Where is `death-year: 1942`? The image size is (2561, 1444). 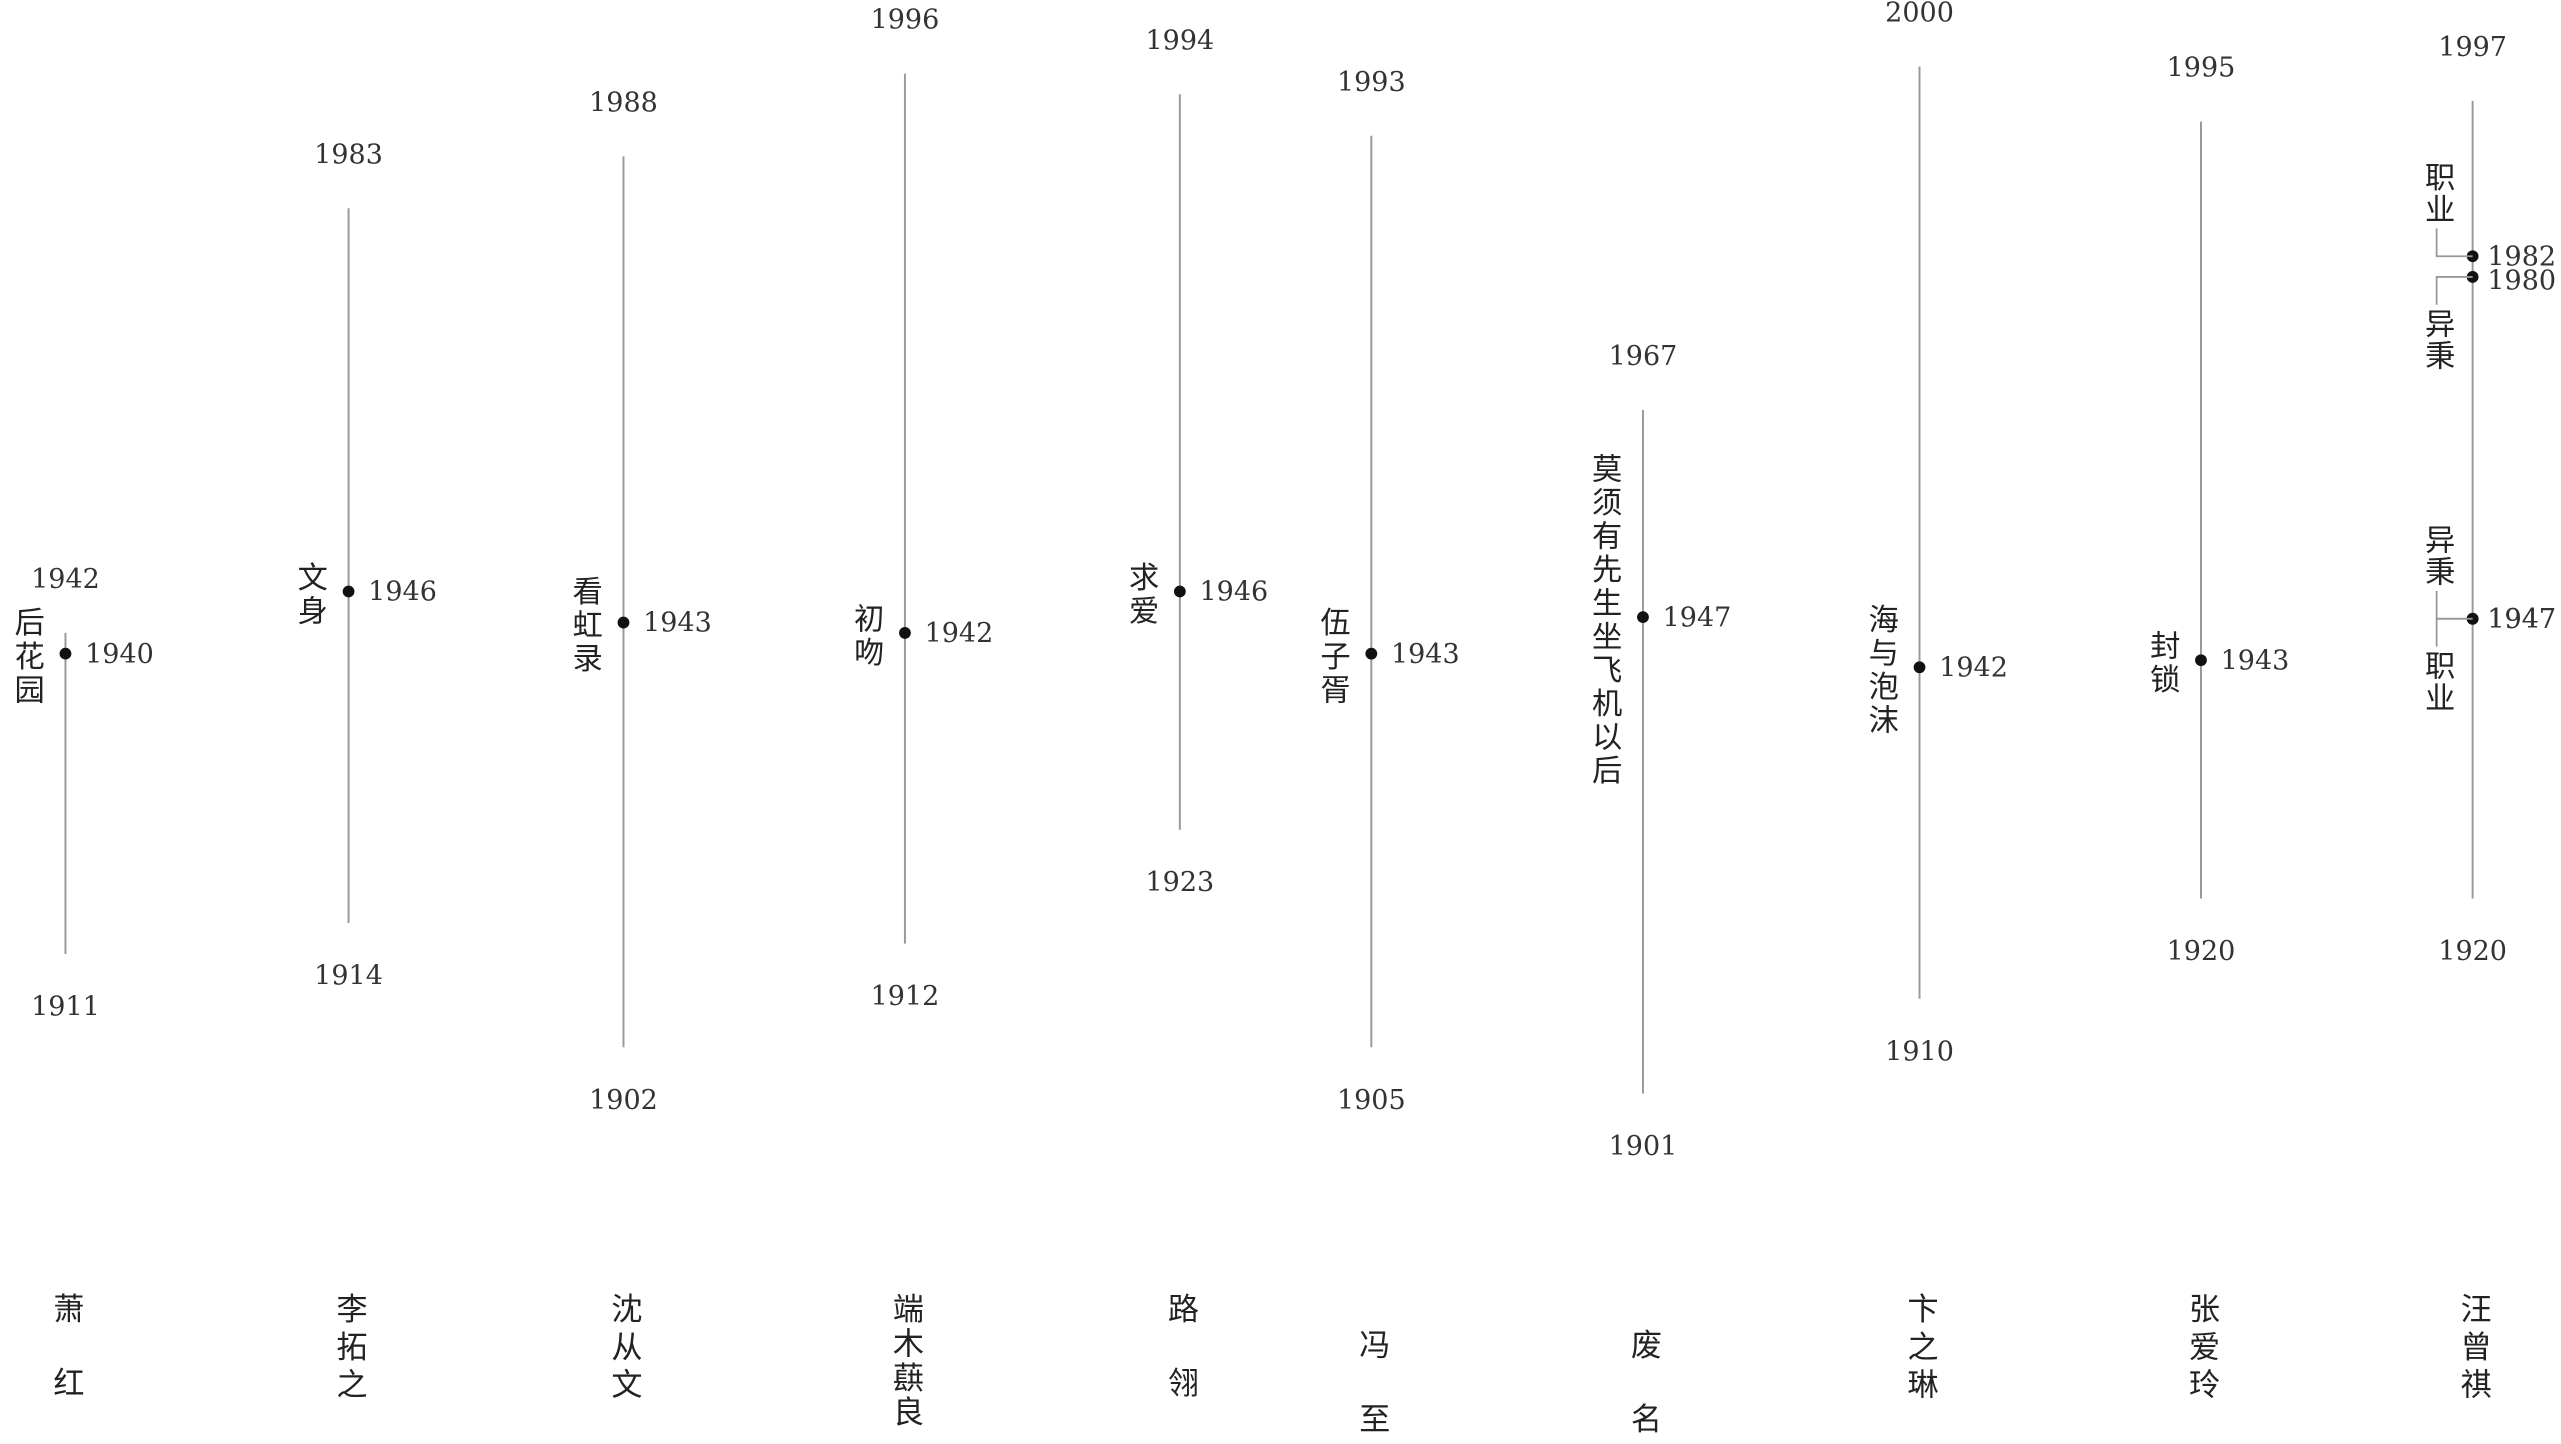 death-year: 1942 is located at coordinates (65, 579).